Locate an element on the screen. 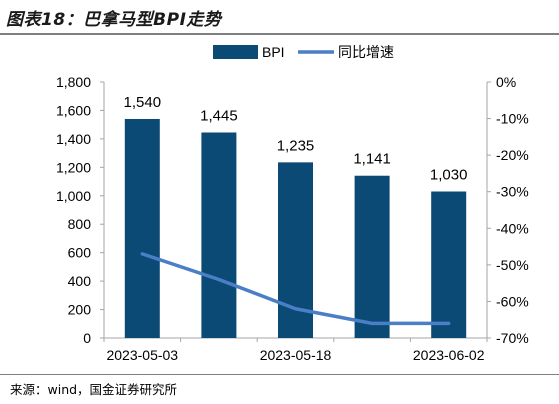  y-left-tick-label: 600 is located at coordinates (80, 253).